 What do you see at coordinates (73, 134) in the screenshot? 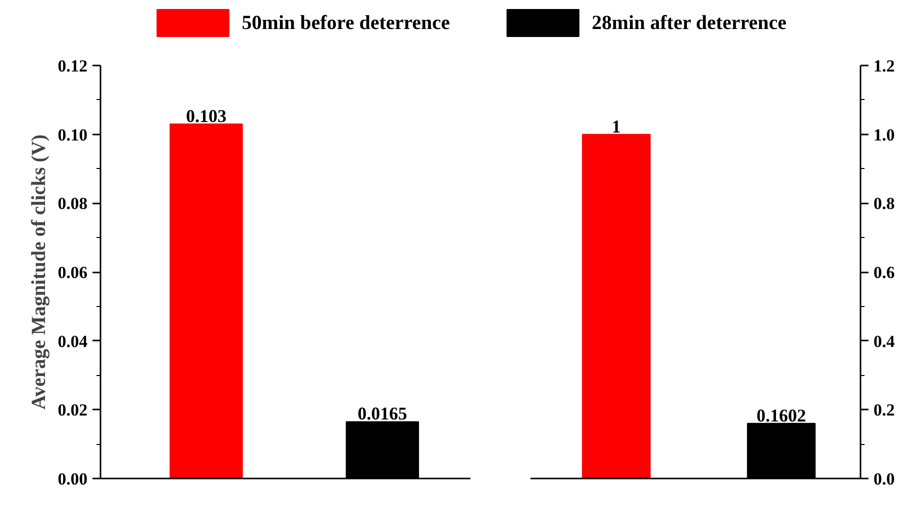
I see `y-tick-label: 0.10` at bounding box center [73, 134].